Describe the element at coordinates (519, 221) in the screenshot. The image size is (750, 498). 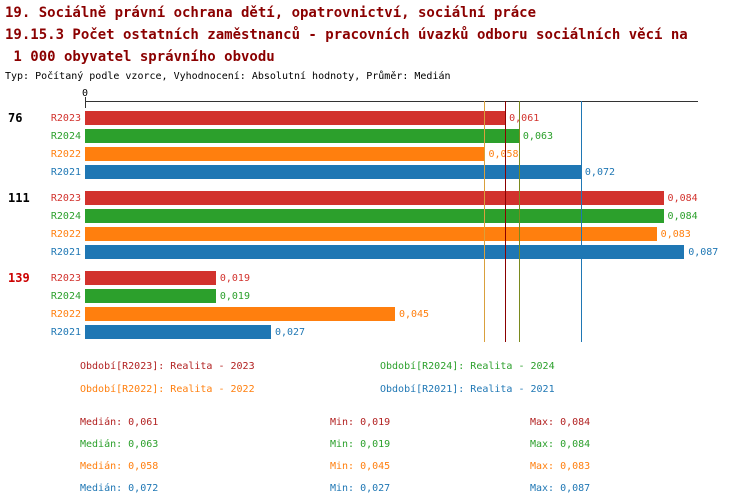
I see `median-line-R2024` at that location.